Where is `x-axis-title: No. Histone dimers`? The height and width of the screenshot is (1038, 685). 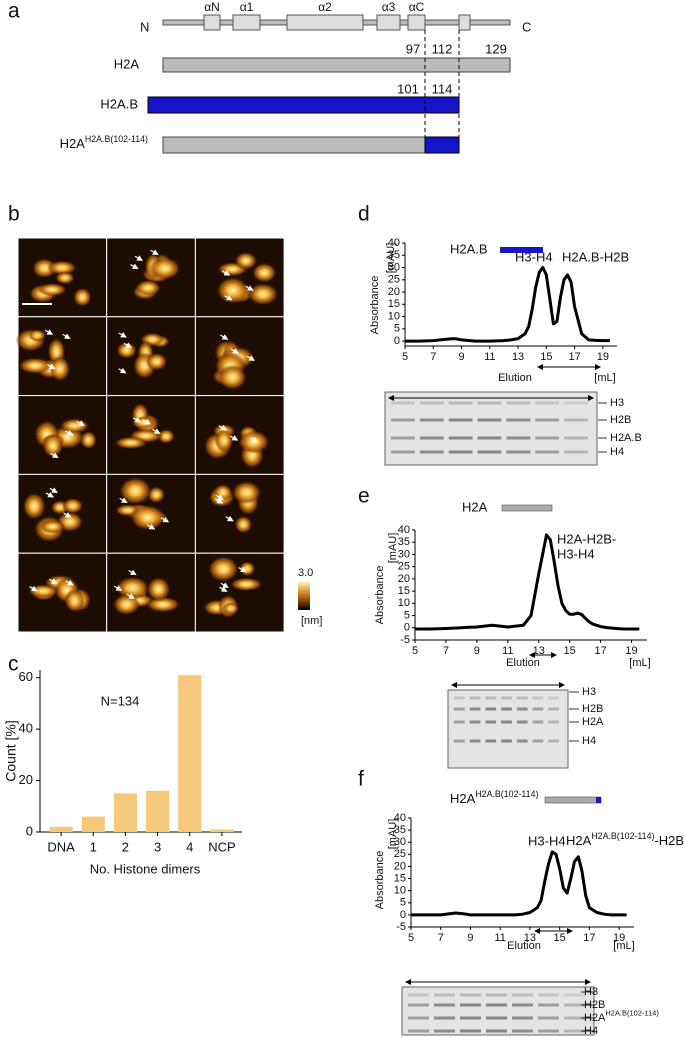
x-axis-title: No. Histone dimers is located at coordinates (145, 868).